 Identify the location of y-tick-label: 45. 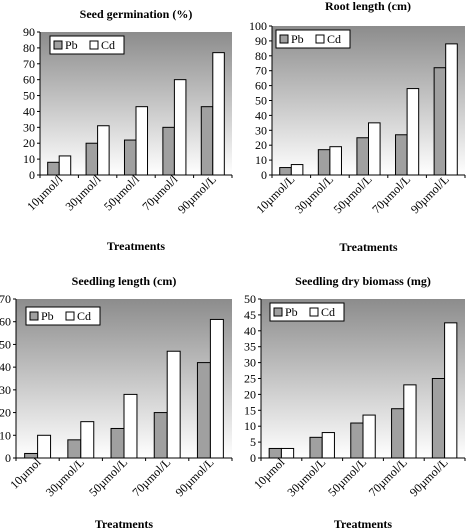
(250, 315).